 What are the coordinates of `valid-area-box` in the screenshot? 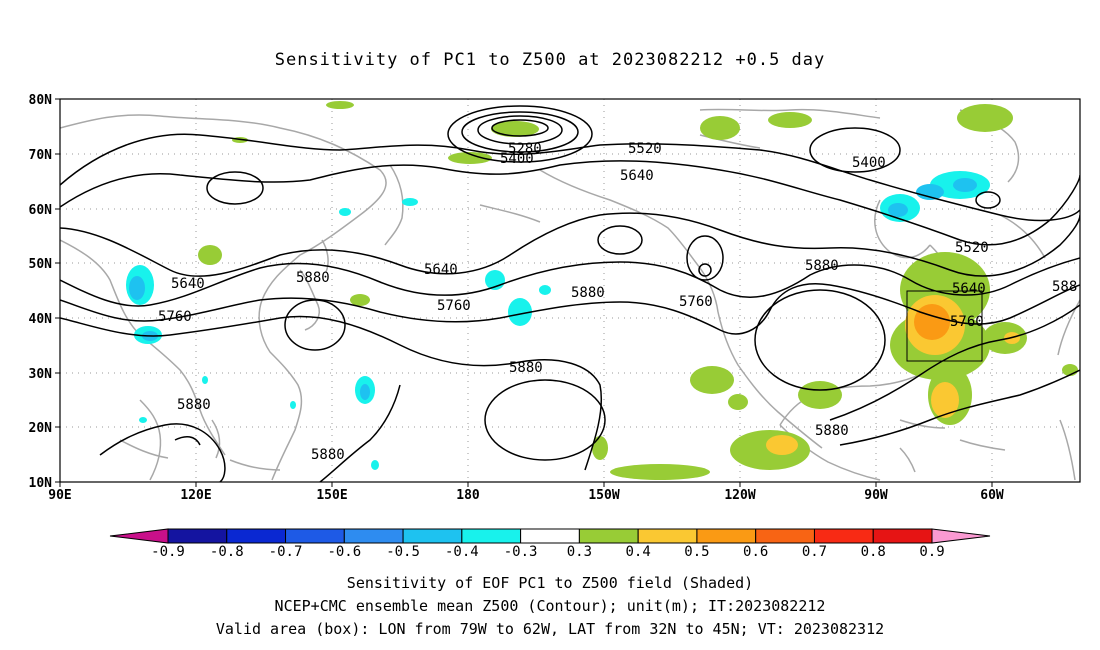 It's located at (944, 326).